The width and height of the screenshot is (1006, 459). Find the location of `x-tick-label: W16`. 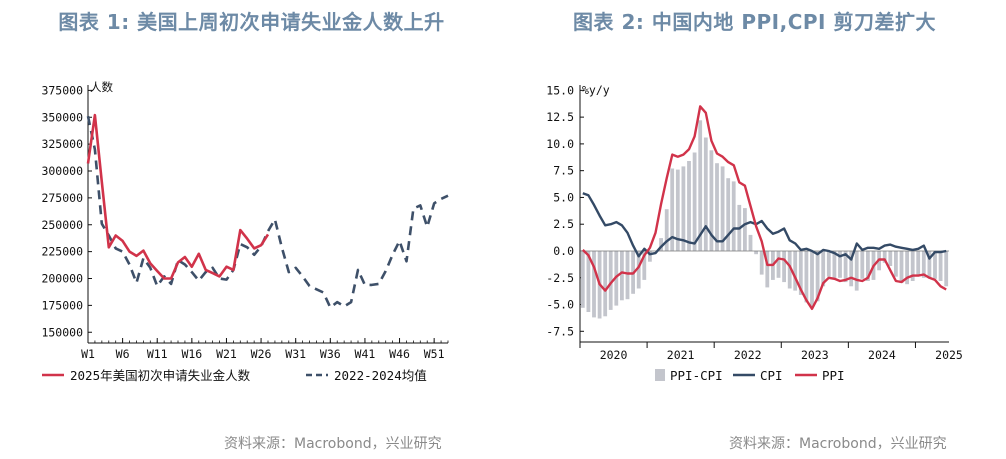

x-tick-label: W16 is located at coordinates (191, 354).